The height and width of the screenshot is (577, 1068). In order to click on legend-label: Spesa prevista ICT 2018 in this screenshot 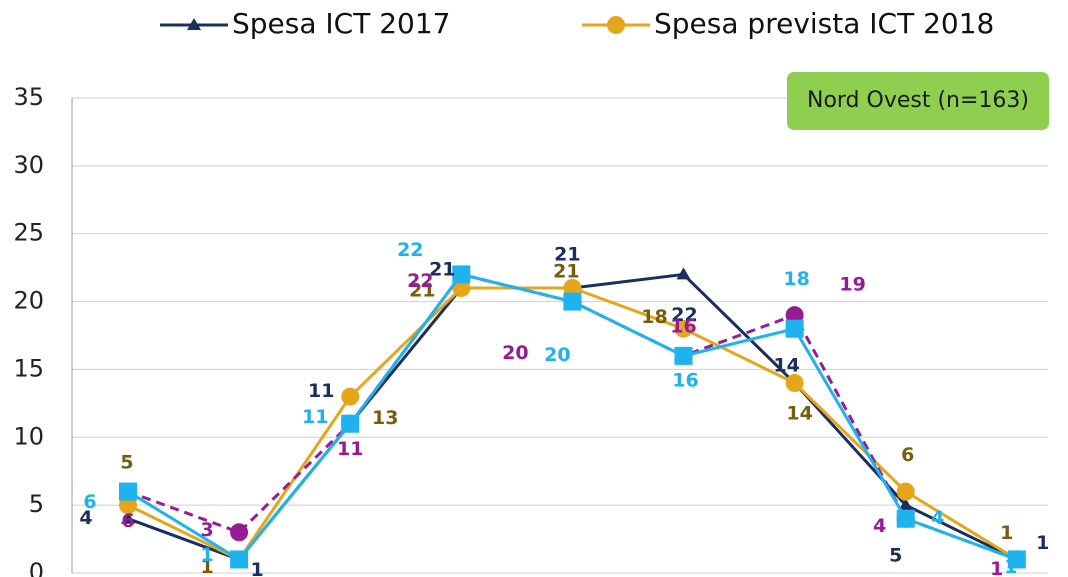, I will do `click(824, 23)`.